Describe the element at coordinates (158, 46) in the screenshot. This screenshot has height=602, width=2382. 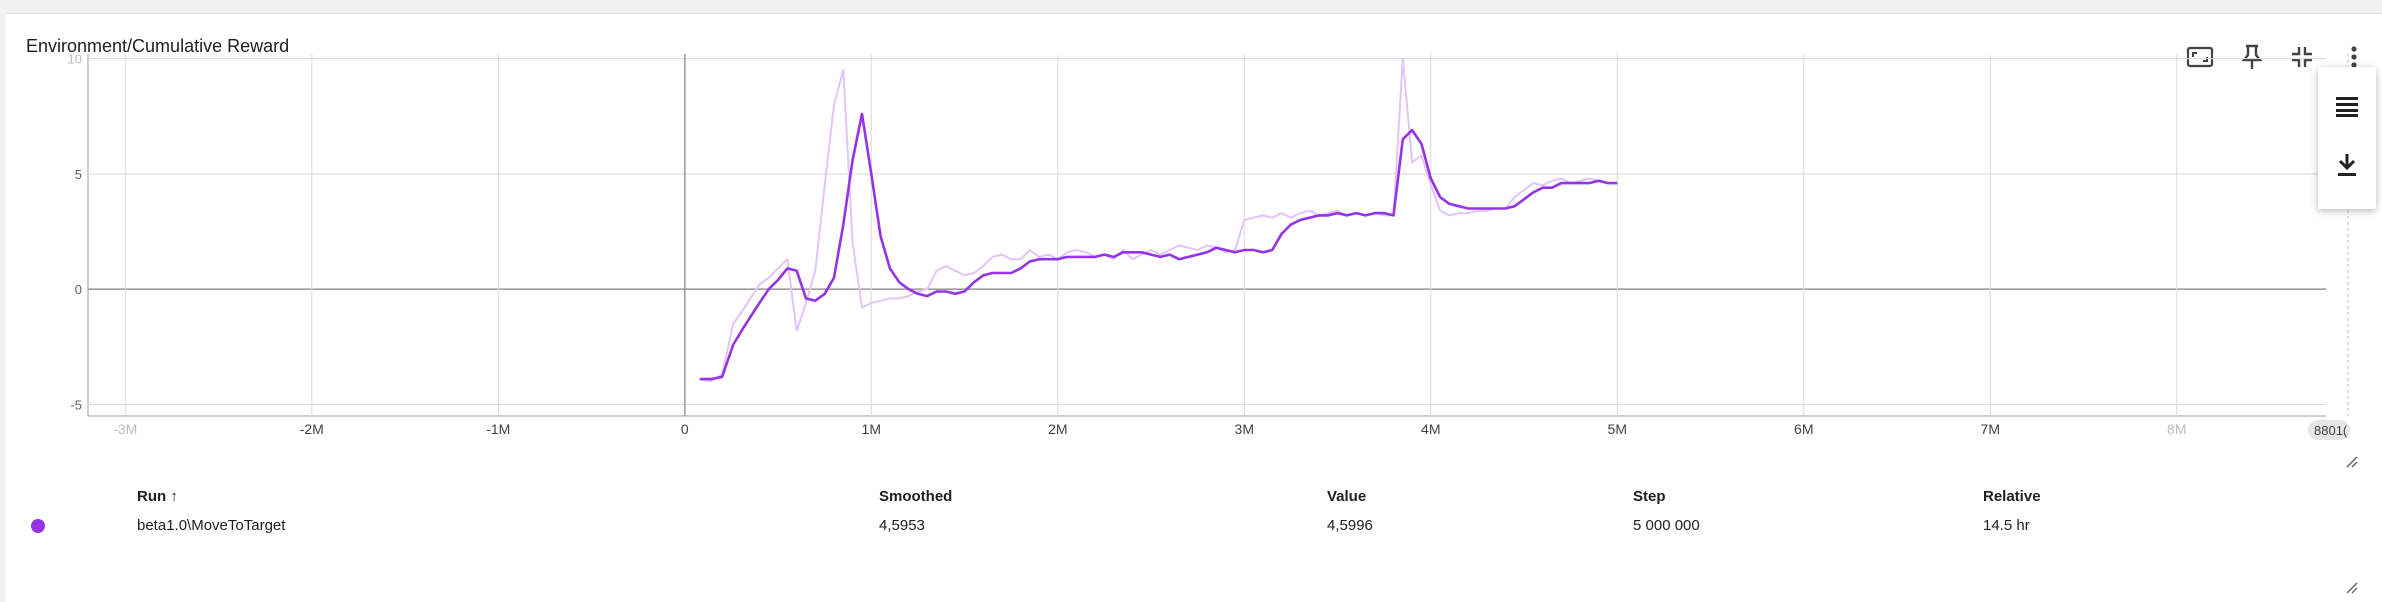
I see `card-title: Environment/Cumulative Reward` at that location.